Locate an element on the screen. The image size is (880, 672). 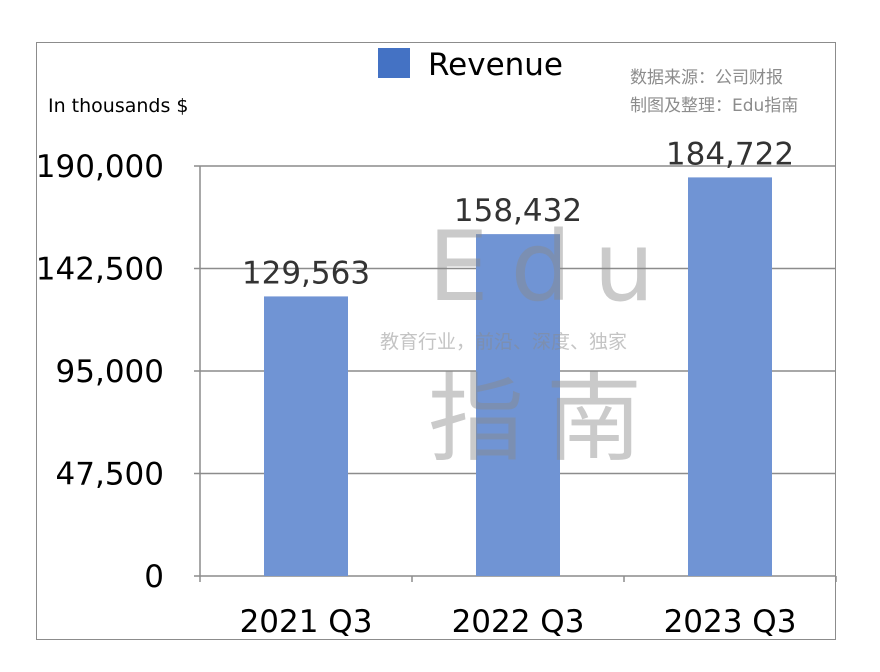
data-labels: 129,563 158,432 184,722 is located at coordinates (518, 213).